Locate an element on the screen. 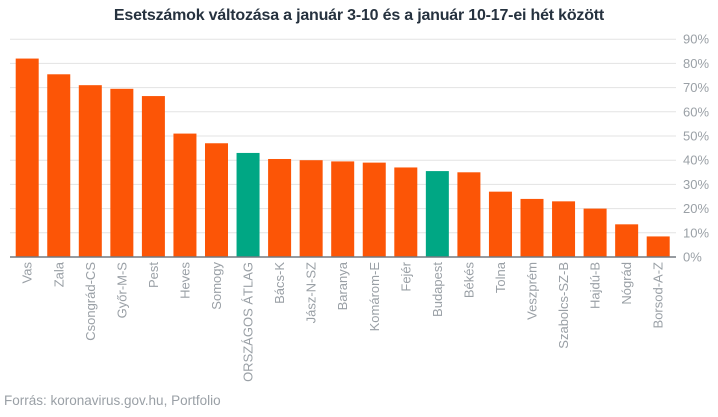 This screenshot has height=417, width=718. bar-Szabolcs-SZ-B is located at coordinates (564, 229).